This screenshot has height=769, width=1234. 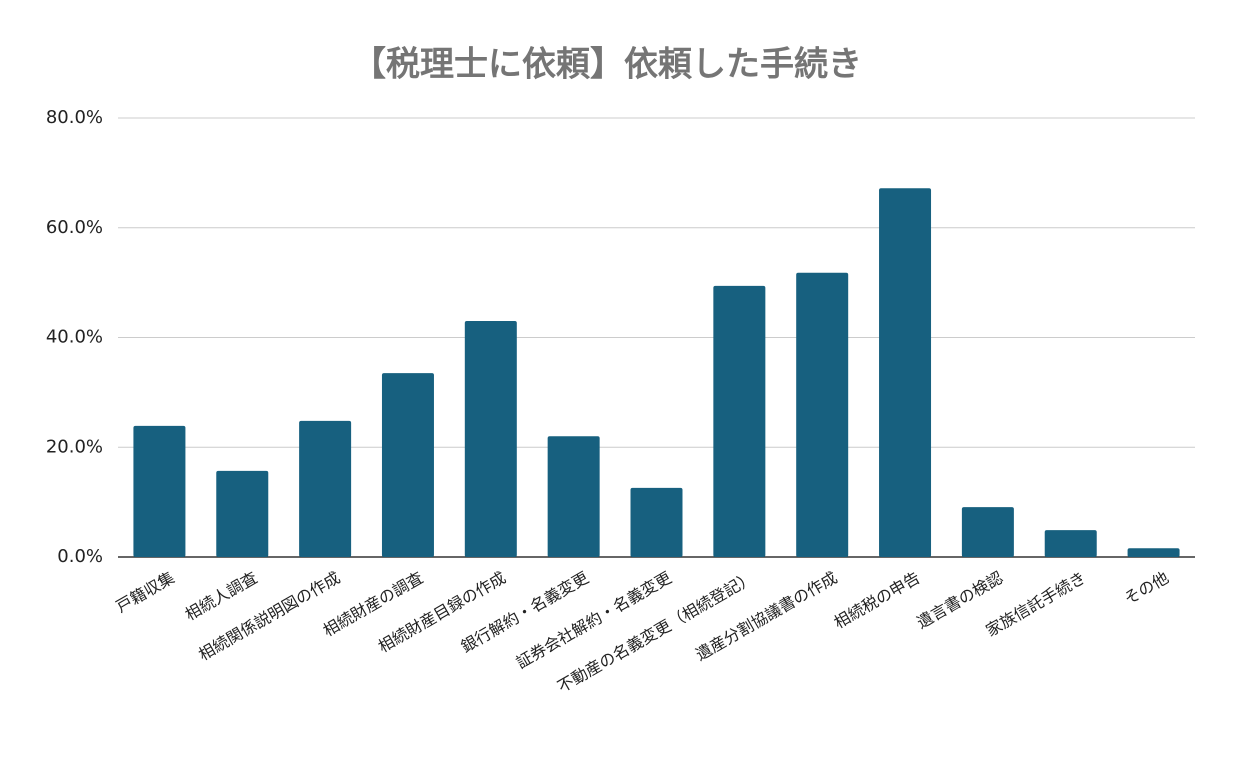 What do you see at coordinates (145, 592) in the screenshot?
I see `x-tick-label: 戸籍収集` at bounding box center [145, 592].